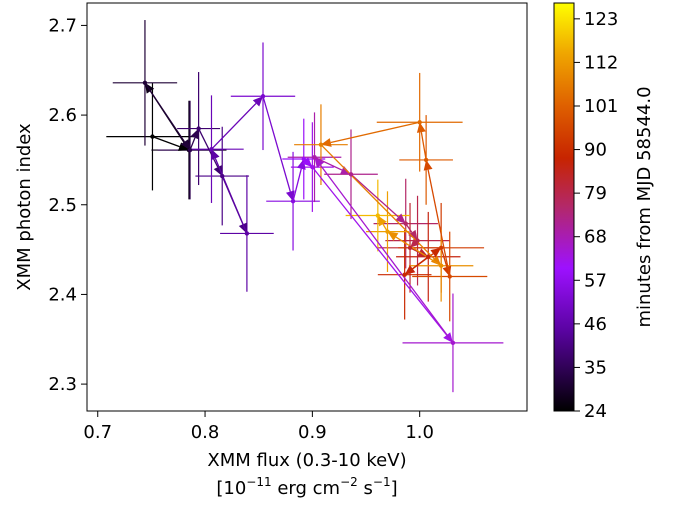 The height and width of the screenshot is (505, 676). Describe the element at coordinates (644, 206) in the screenshot. I see `colorbar-label: minutes from MJD 58544.0` at that location.